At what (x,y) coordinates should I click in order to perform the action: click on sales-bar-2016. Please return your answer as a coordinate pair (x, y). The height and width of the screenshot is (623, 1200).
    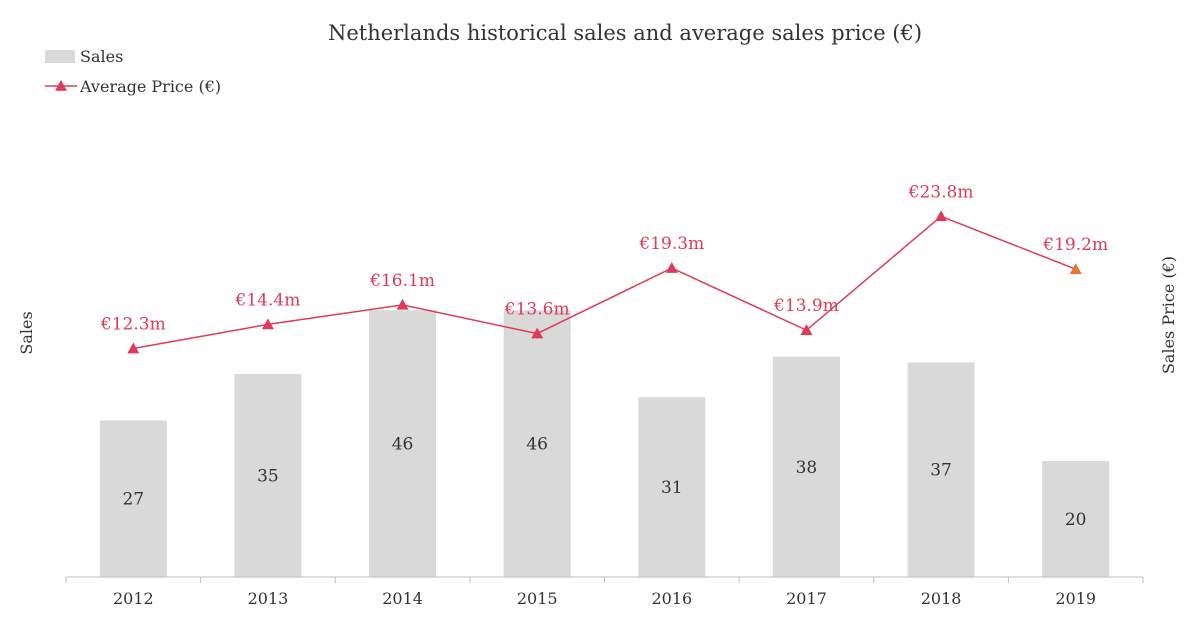
    Looking at the image, I should click on (672, 487).